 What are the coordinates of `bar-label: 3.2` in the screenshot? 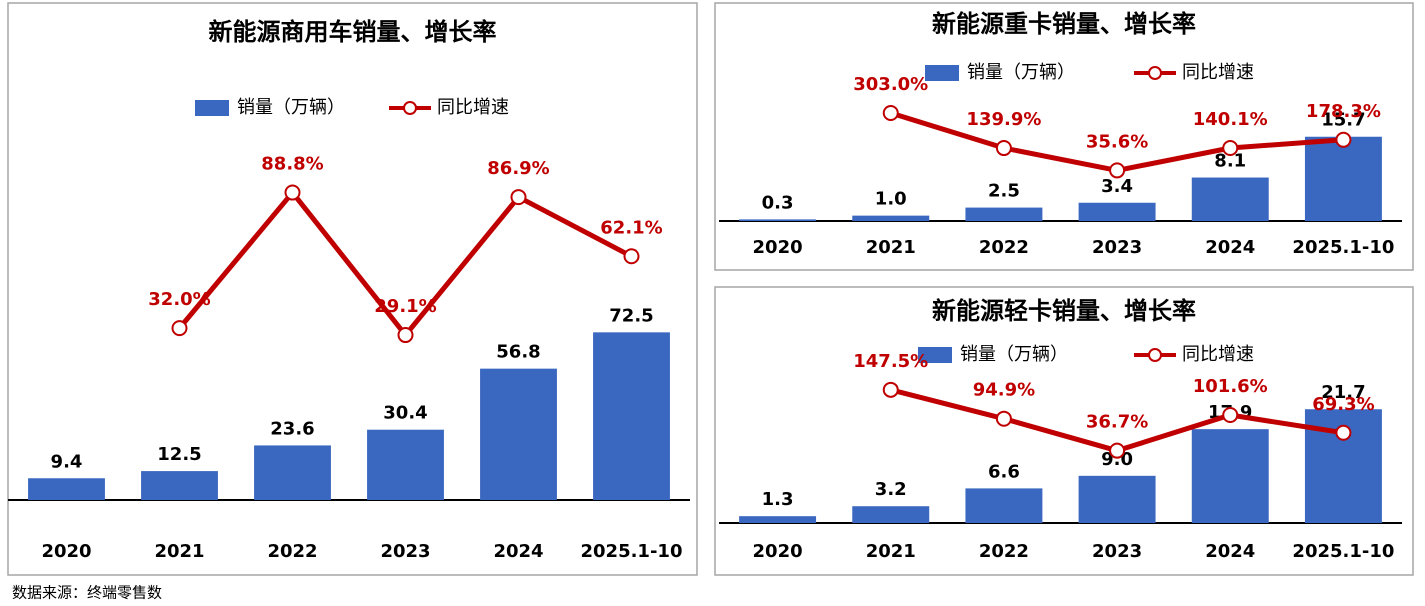 It's located at (891, 489).